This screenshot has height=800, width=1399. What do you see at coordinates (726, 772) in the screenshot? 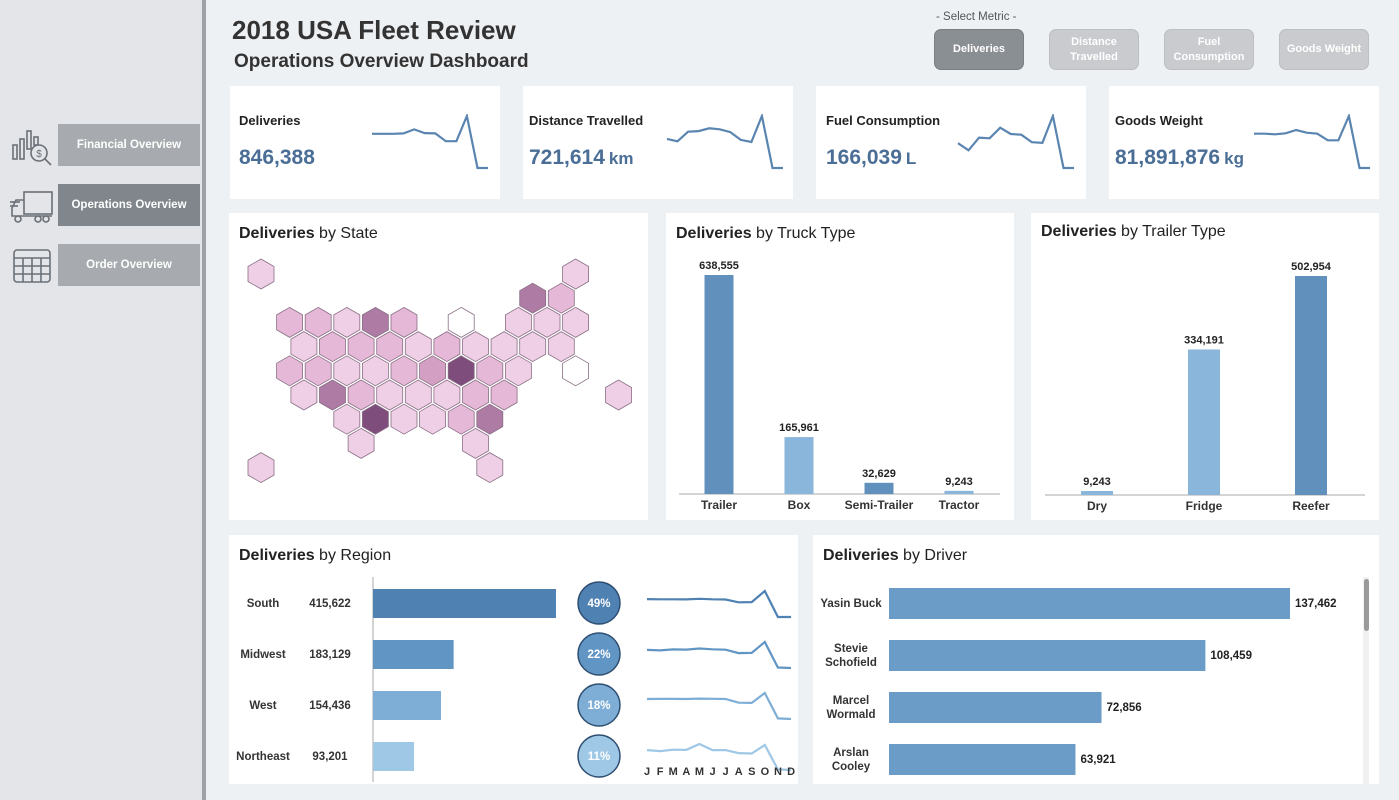
I see `month-label: J` at bounding box center [726, 772].